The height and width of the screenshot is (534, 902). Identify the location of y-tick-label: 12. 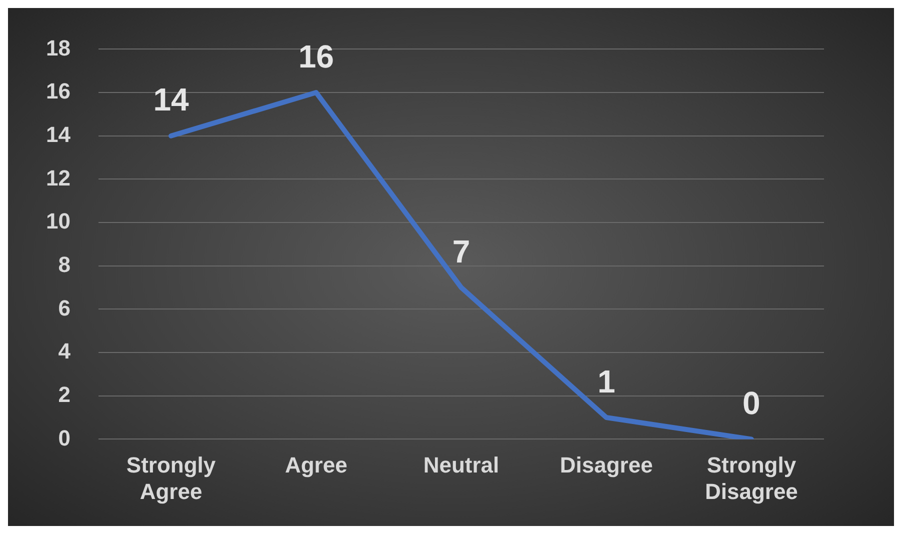
(58, 177).